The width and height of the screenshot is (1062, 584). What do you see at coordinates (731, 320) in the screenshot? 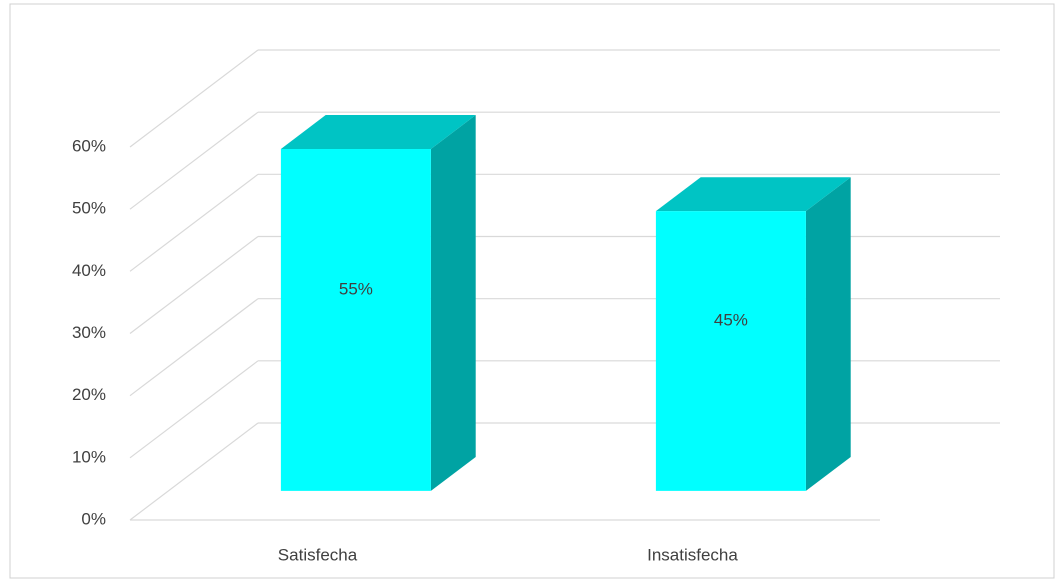
I see `value-label: 45%` at bounding box center [731, 320].